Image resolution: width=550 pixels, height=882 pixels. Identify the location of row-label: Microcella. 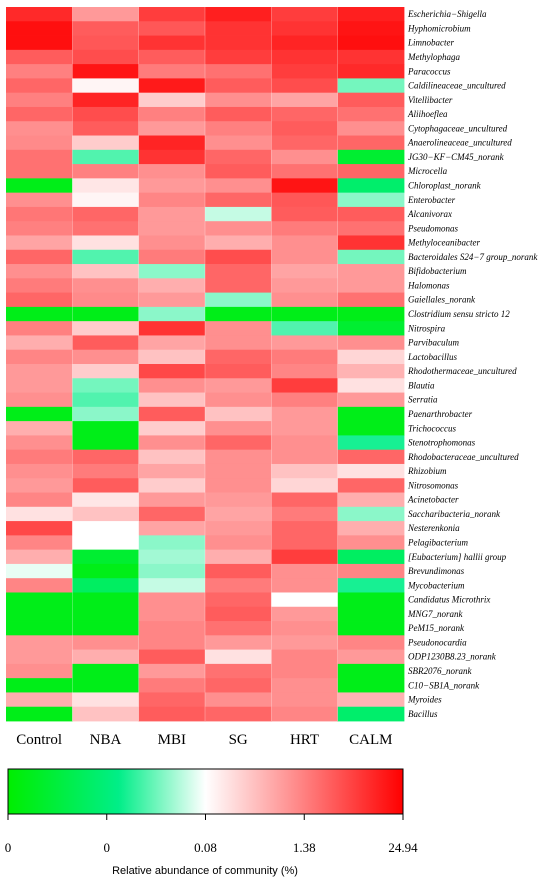
(427, 171).